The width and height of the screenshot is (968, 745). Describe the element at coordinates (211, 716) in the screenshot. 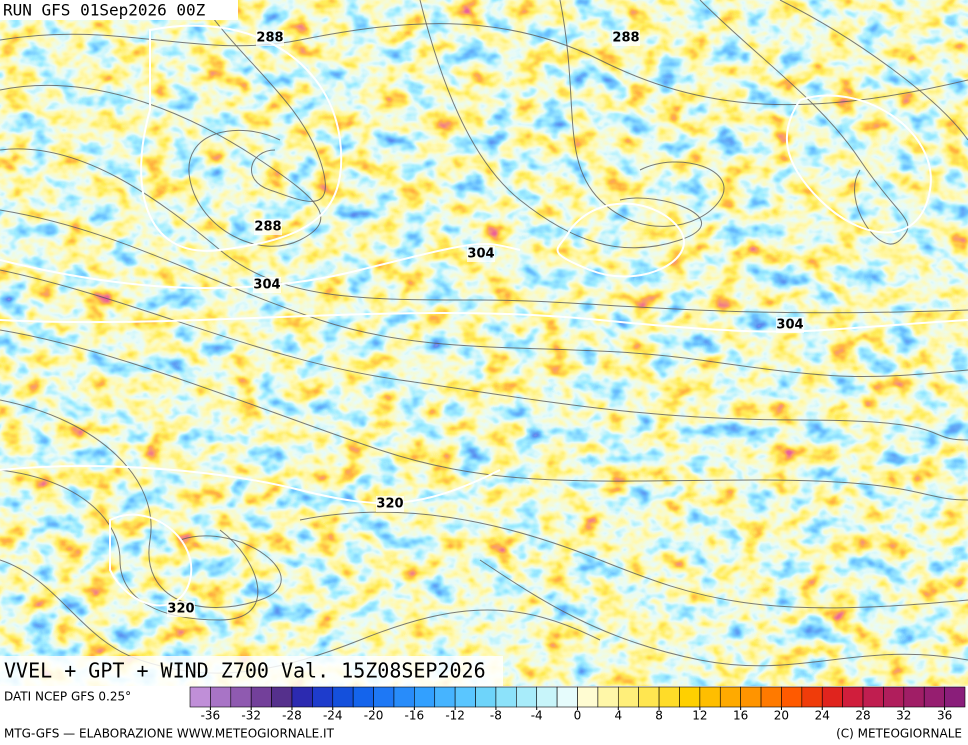

I see `color-bar-tick-label: -36` at that location.